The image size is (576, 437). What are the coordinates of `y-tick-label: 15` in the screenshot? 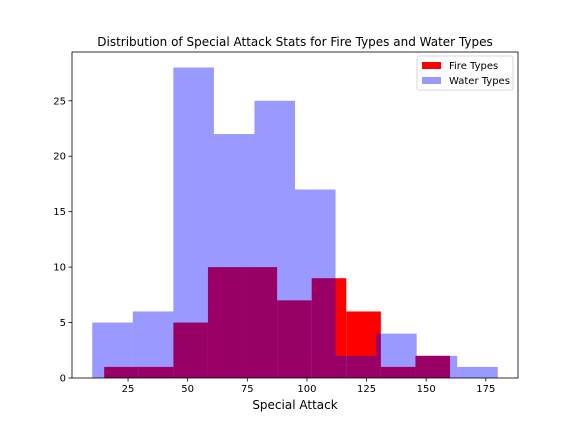 It's located at (59, 212).